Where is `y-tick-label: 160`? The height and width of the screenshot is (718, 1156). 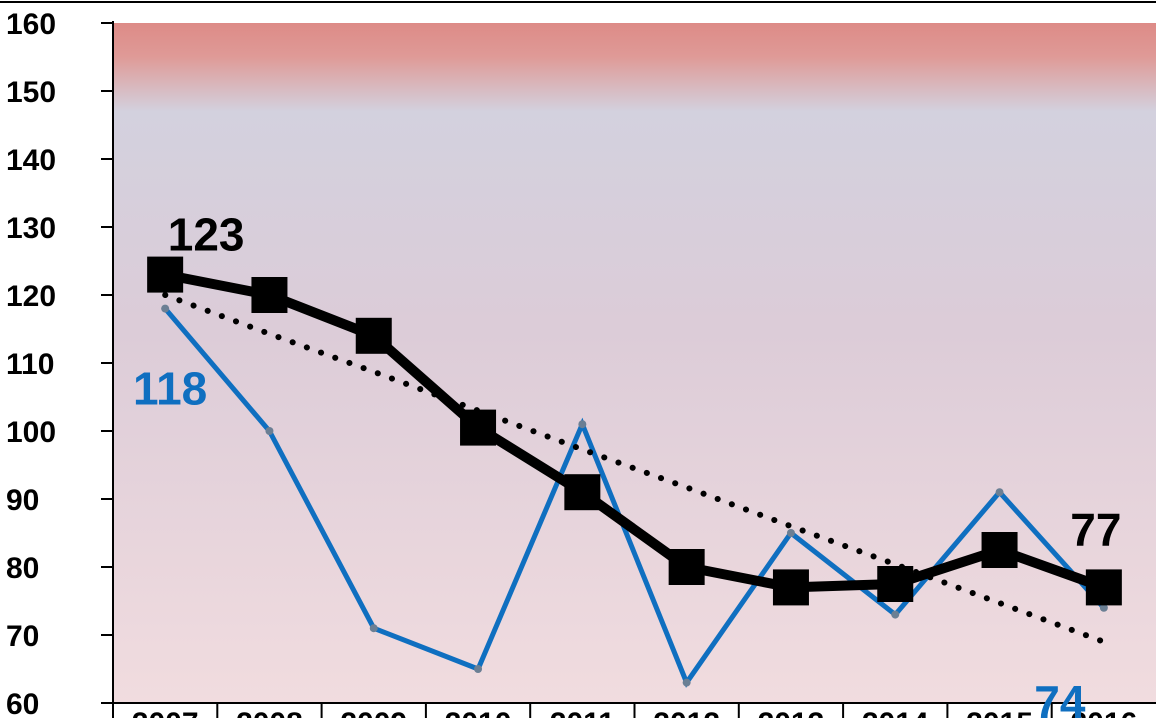 y-tick-label: 160 is located at coordinates (31, 24).